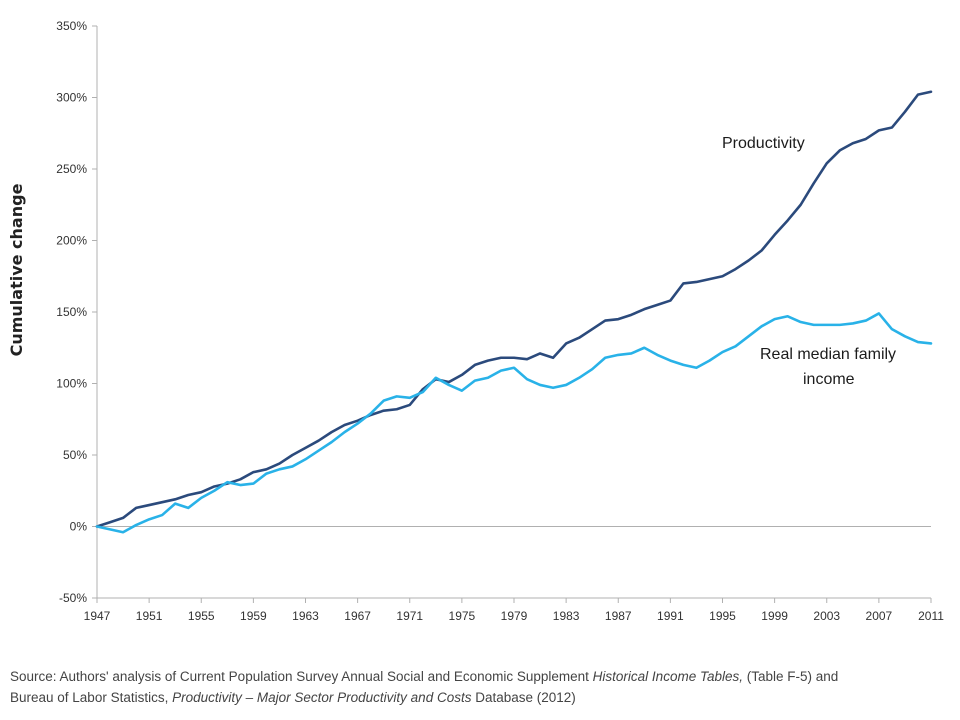 The height and width of the screenshot is (720, 960). Describe the element at coordinates (201, 616) in the screenshot. I see `x-tick-label: 1955` at that location.